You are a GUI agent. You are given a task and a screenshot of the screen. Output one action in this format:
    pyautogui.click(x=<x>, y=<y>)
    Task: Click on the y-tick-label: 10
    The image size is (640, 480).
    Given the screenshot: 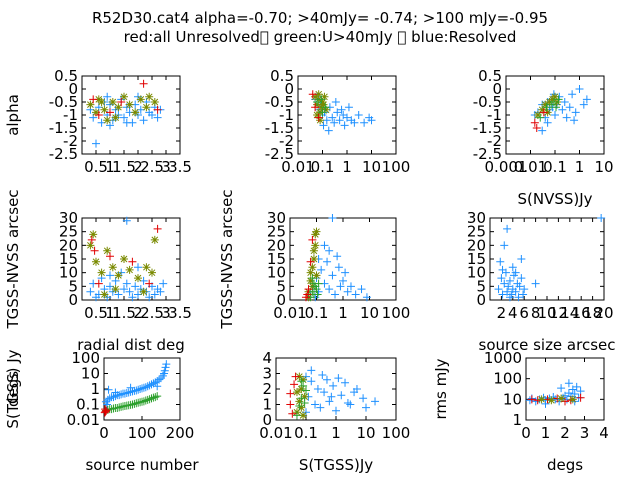 What is the action you would take?
    pyautogui.click(x=90, y=374)
    